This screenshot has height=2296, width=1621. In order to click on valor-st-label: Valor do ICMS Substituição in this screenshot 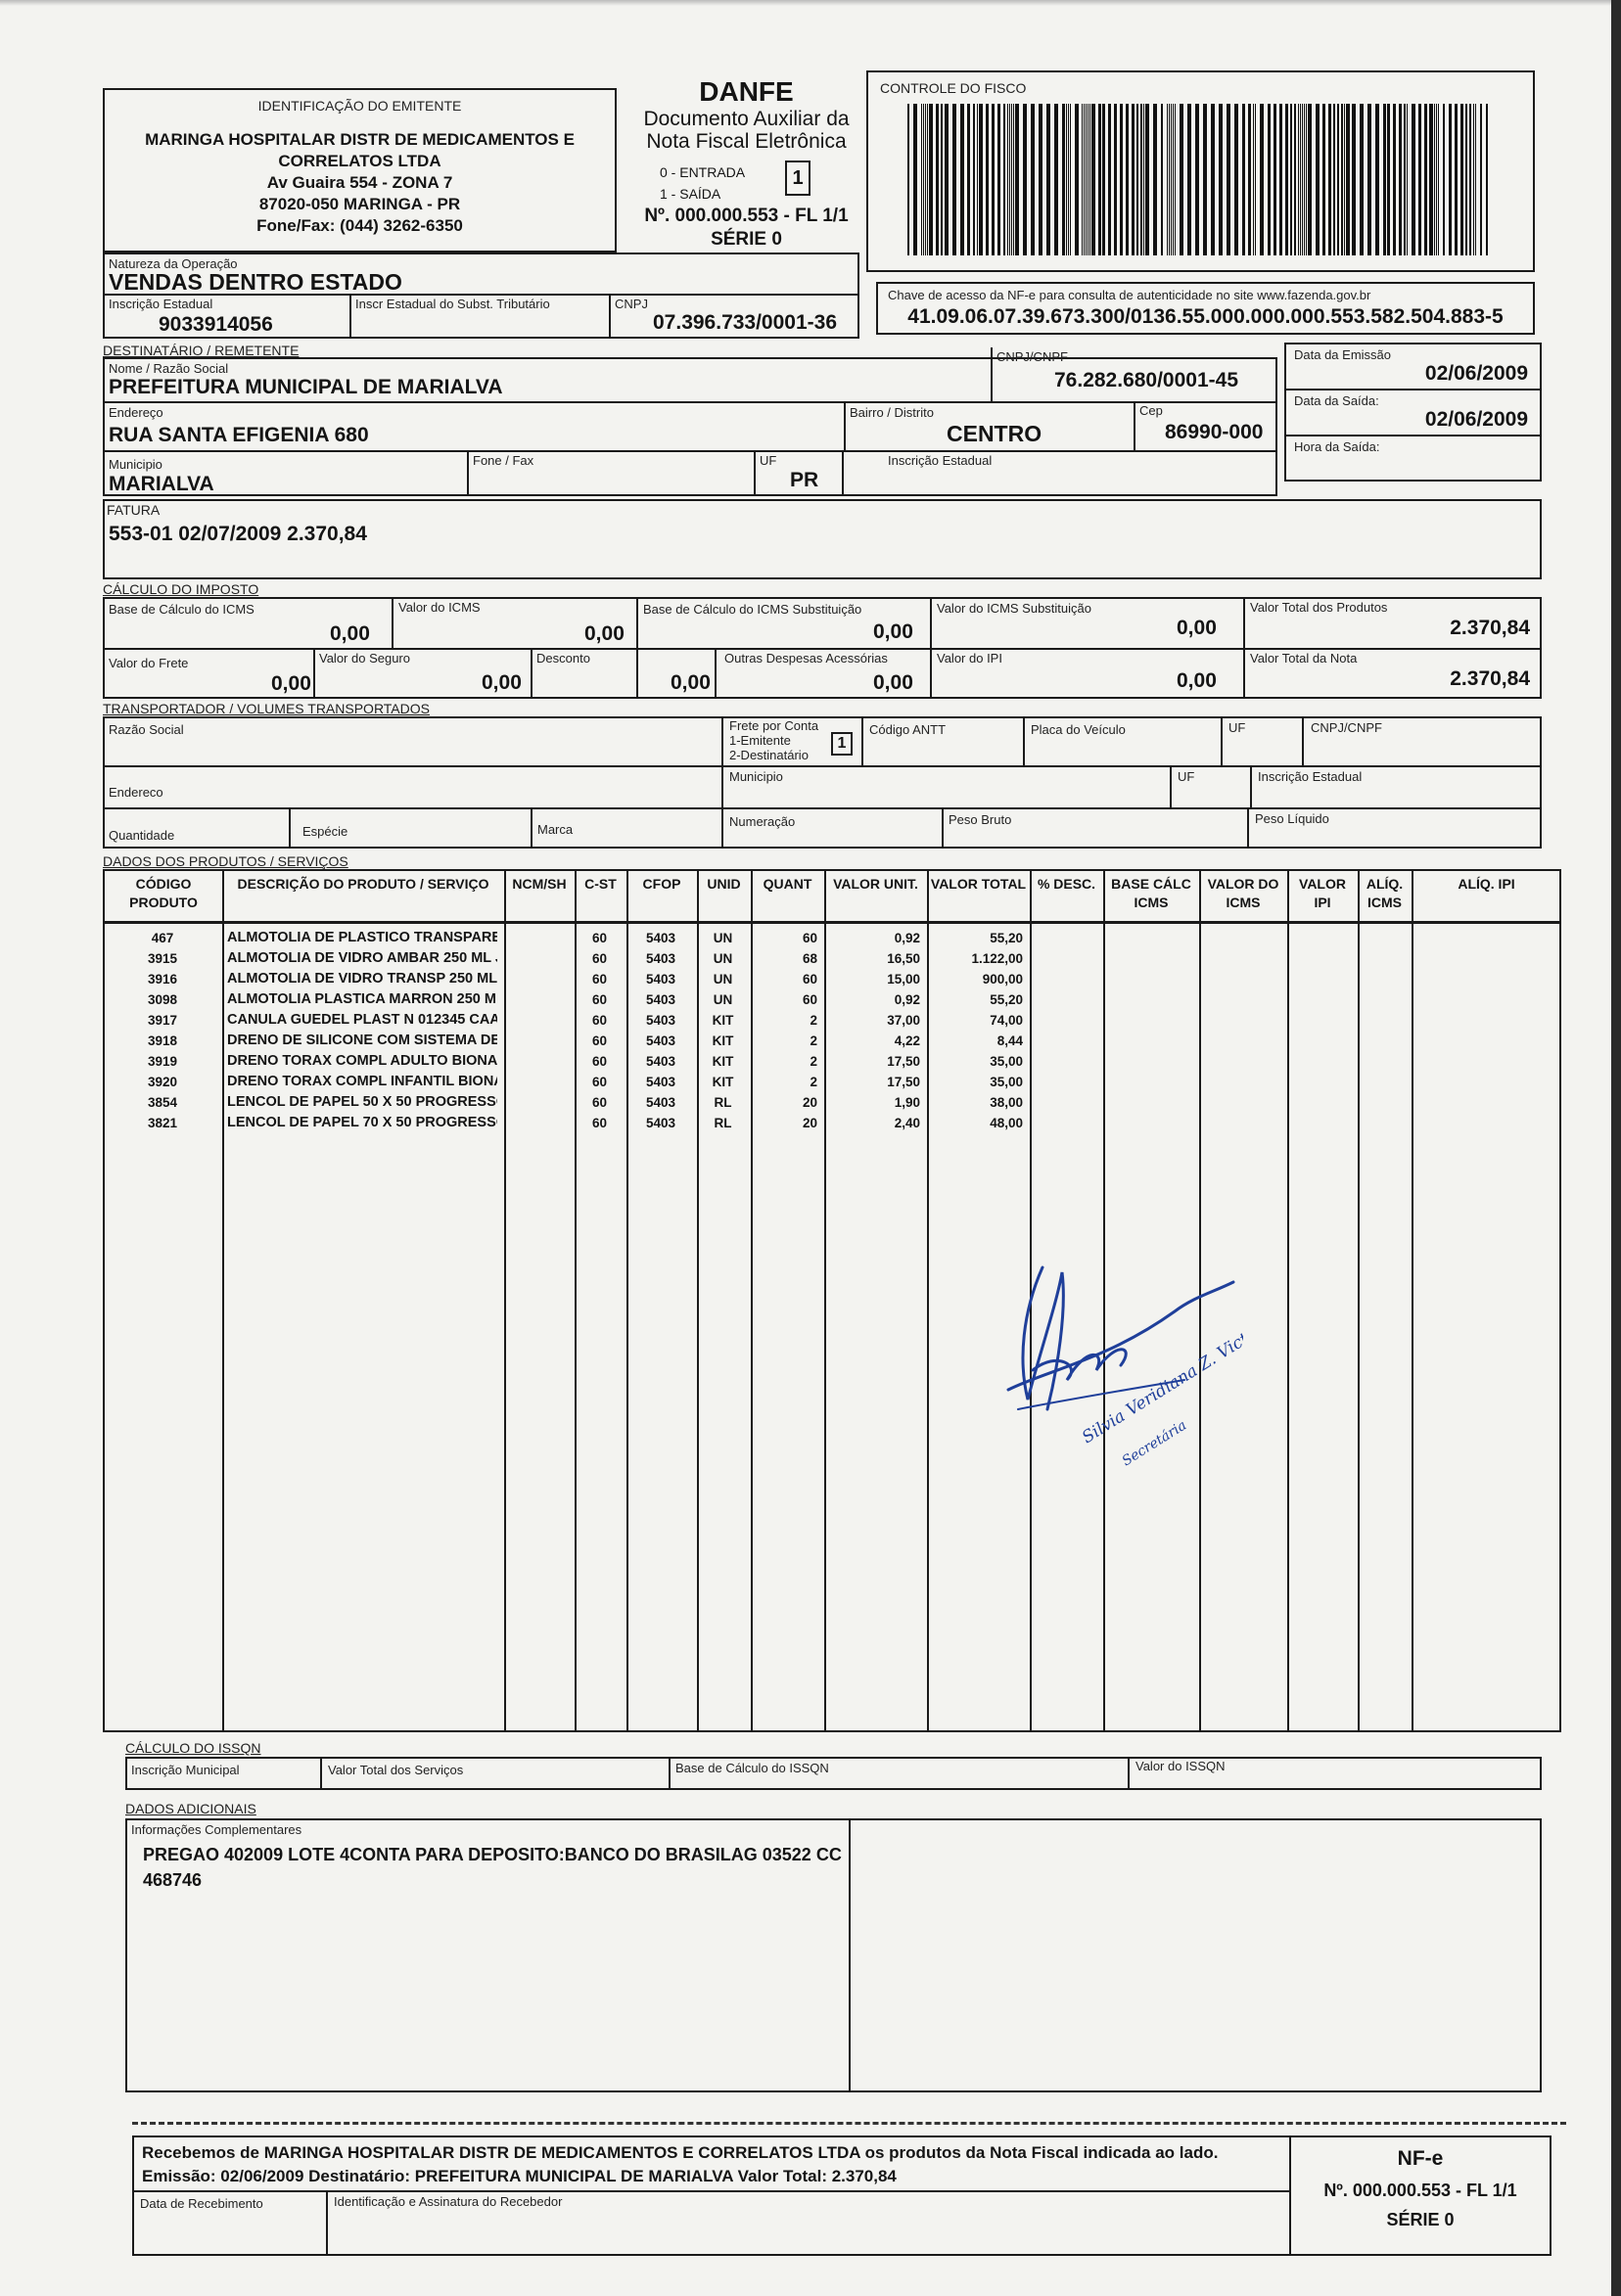, I will do `click(1014, 608)`.